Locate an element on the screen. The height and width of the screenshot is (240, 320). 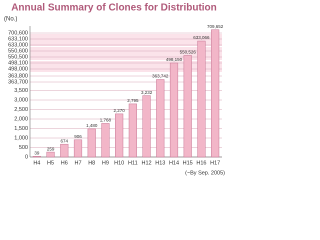
x-tick-label: H10 is located at coordinates (119, 163).